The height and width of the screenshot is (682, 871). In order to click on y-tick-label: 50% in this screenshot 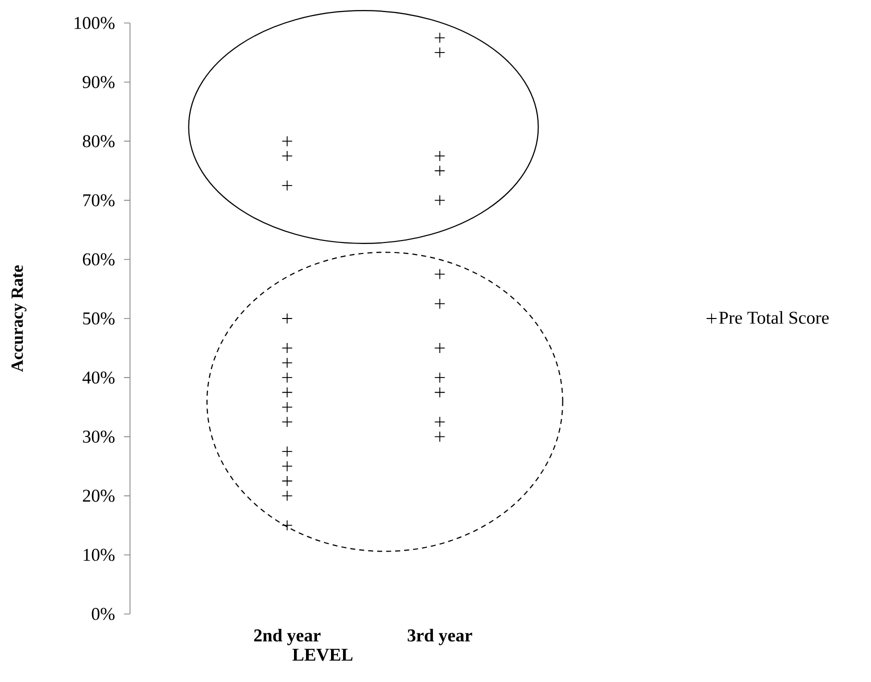, I will do `click(99, 318)`.